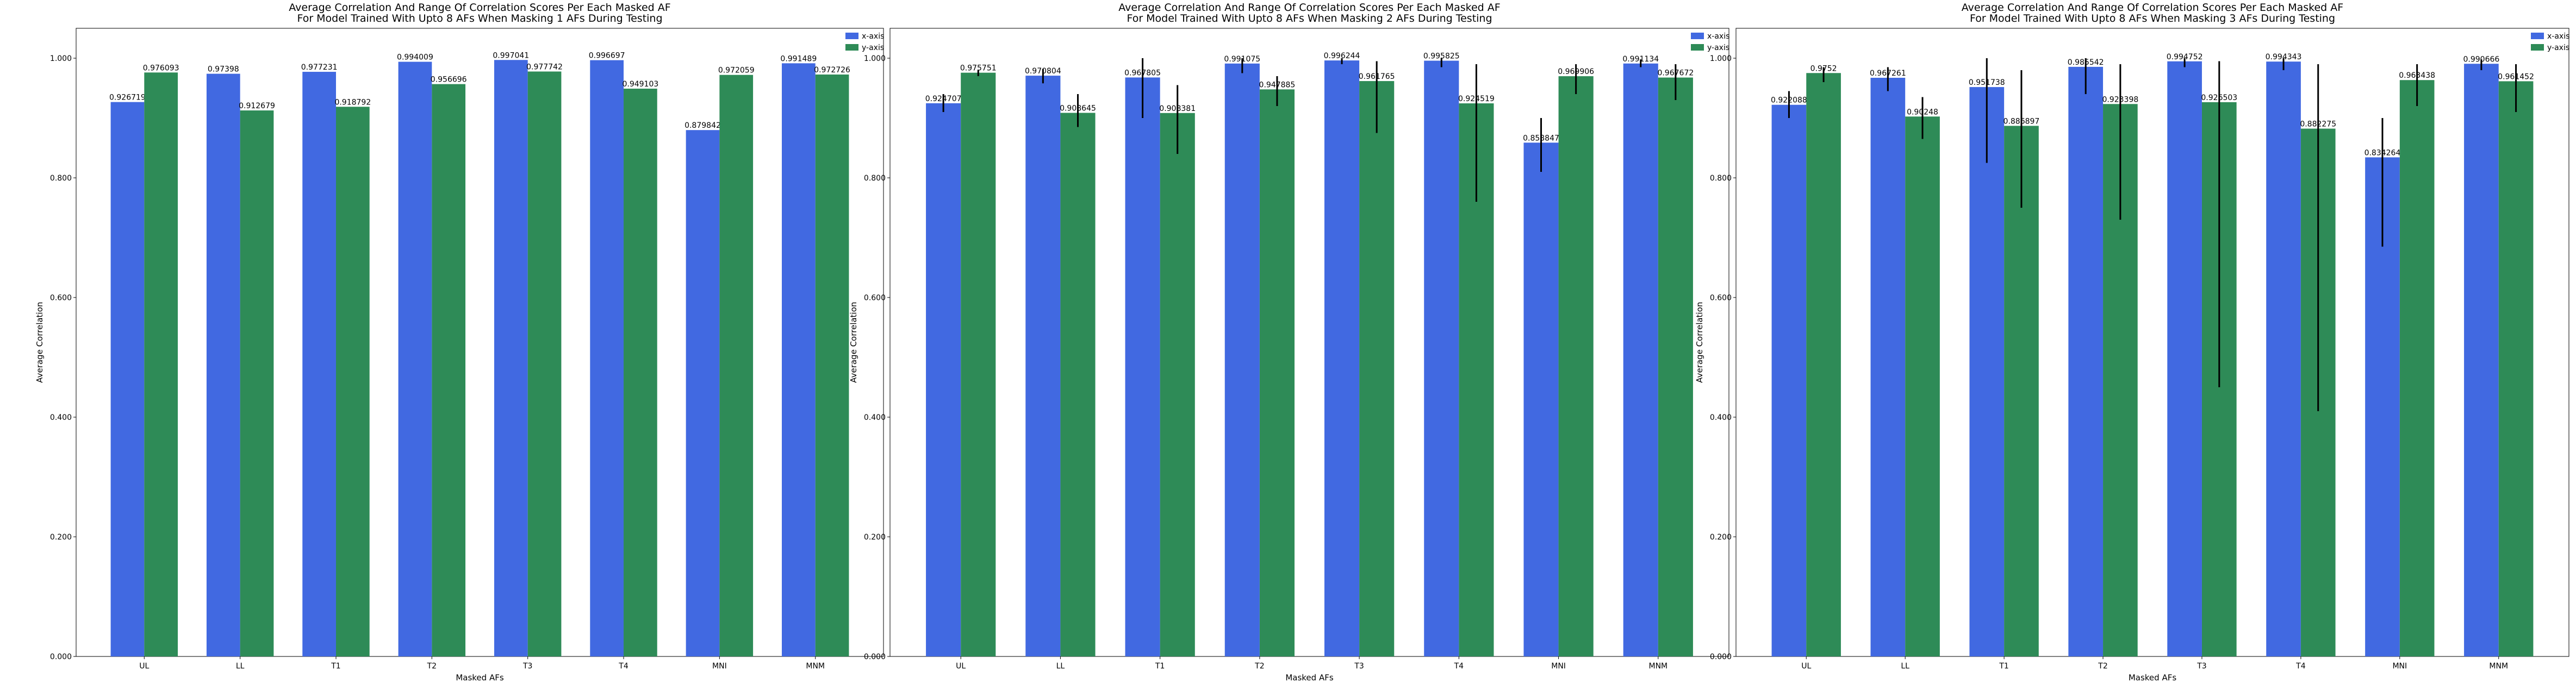 This screenshot has width=2576, height=688. What do you see at coordinates (1697, 36) in the screenshot?
I see `chart-2-legend-swatch-x-axis` at bounding box center [1697, 36].